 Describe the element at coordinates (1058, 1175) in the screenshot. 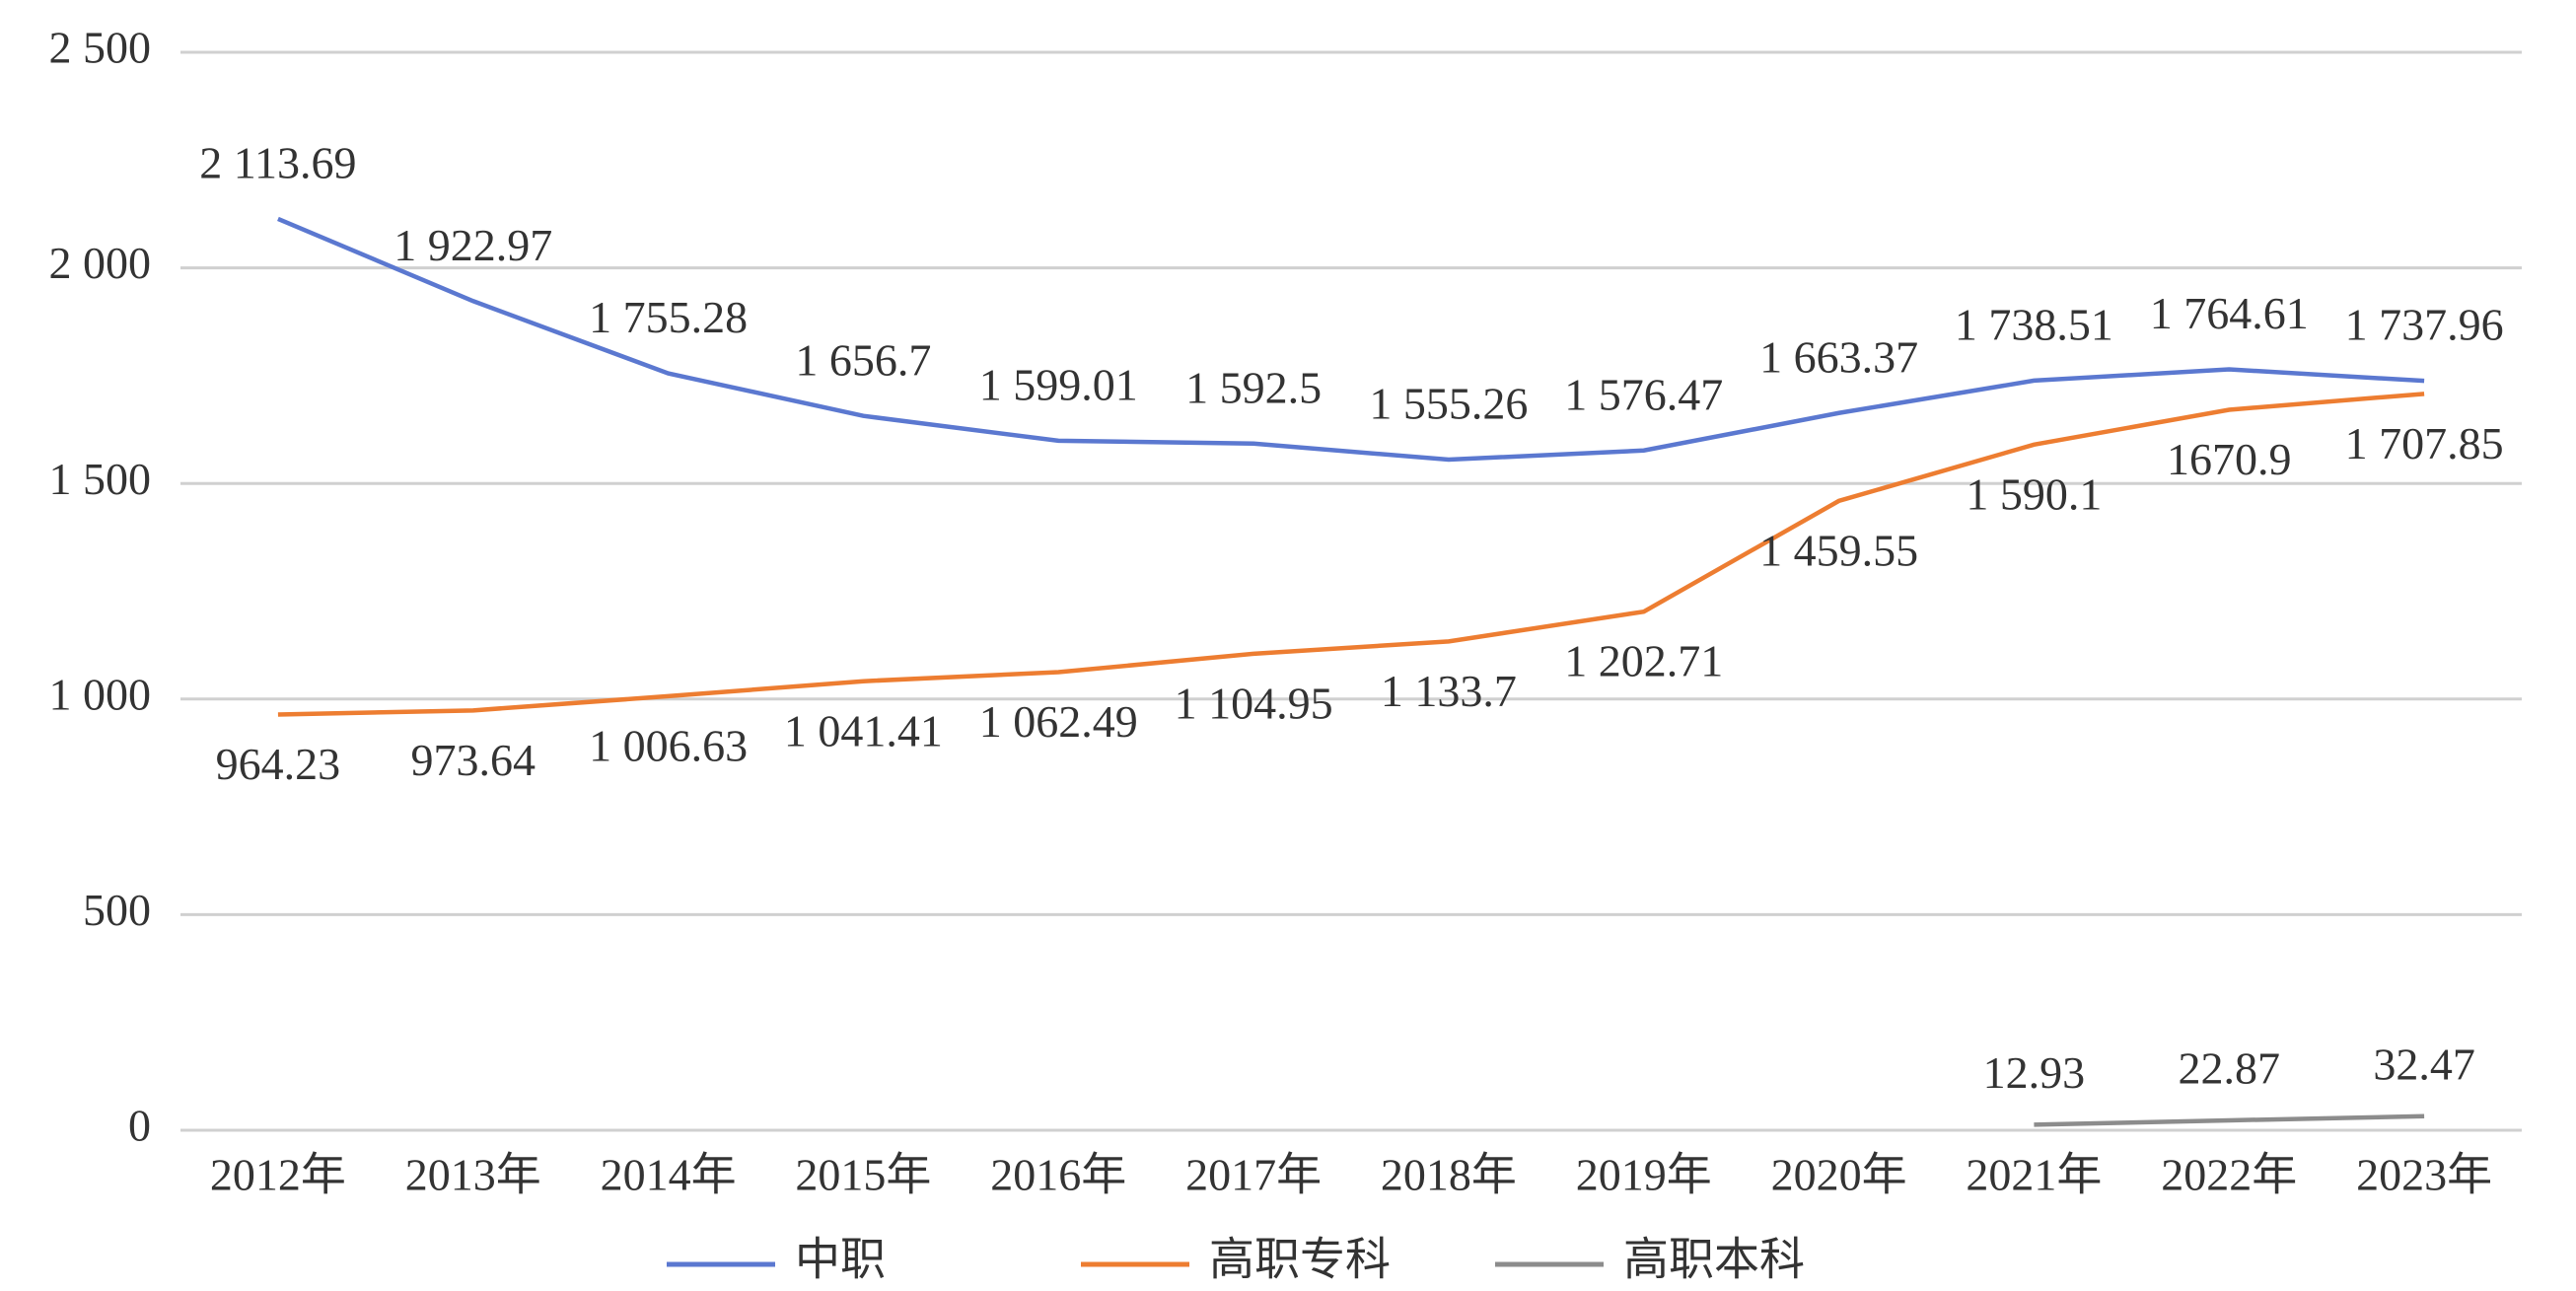

I see `x-tick-label: 2016年` at that location.